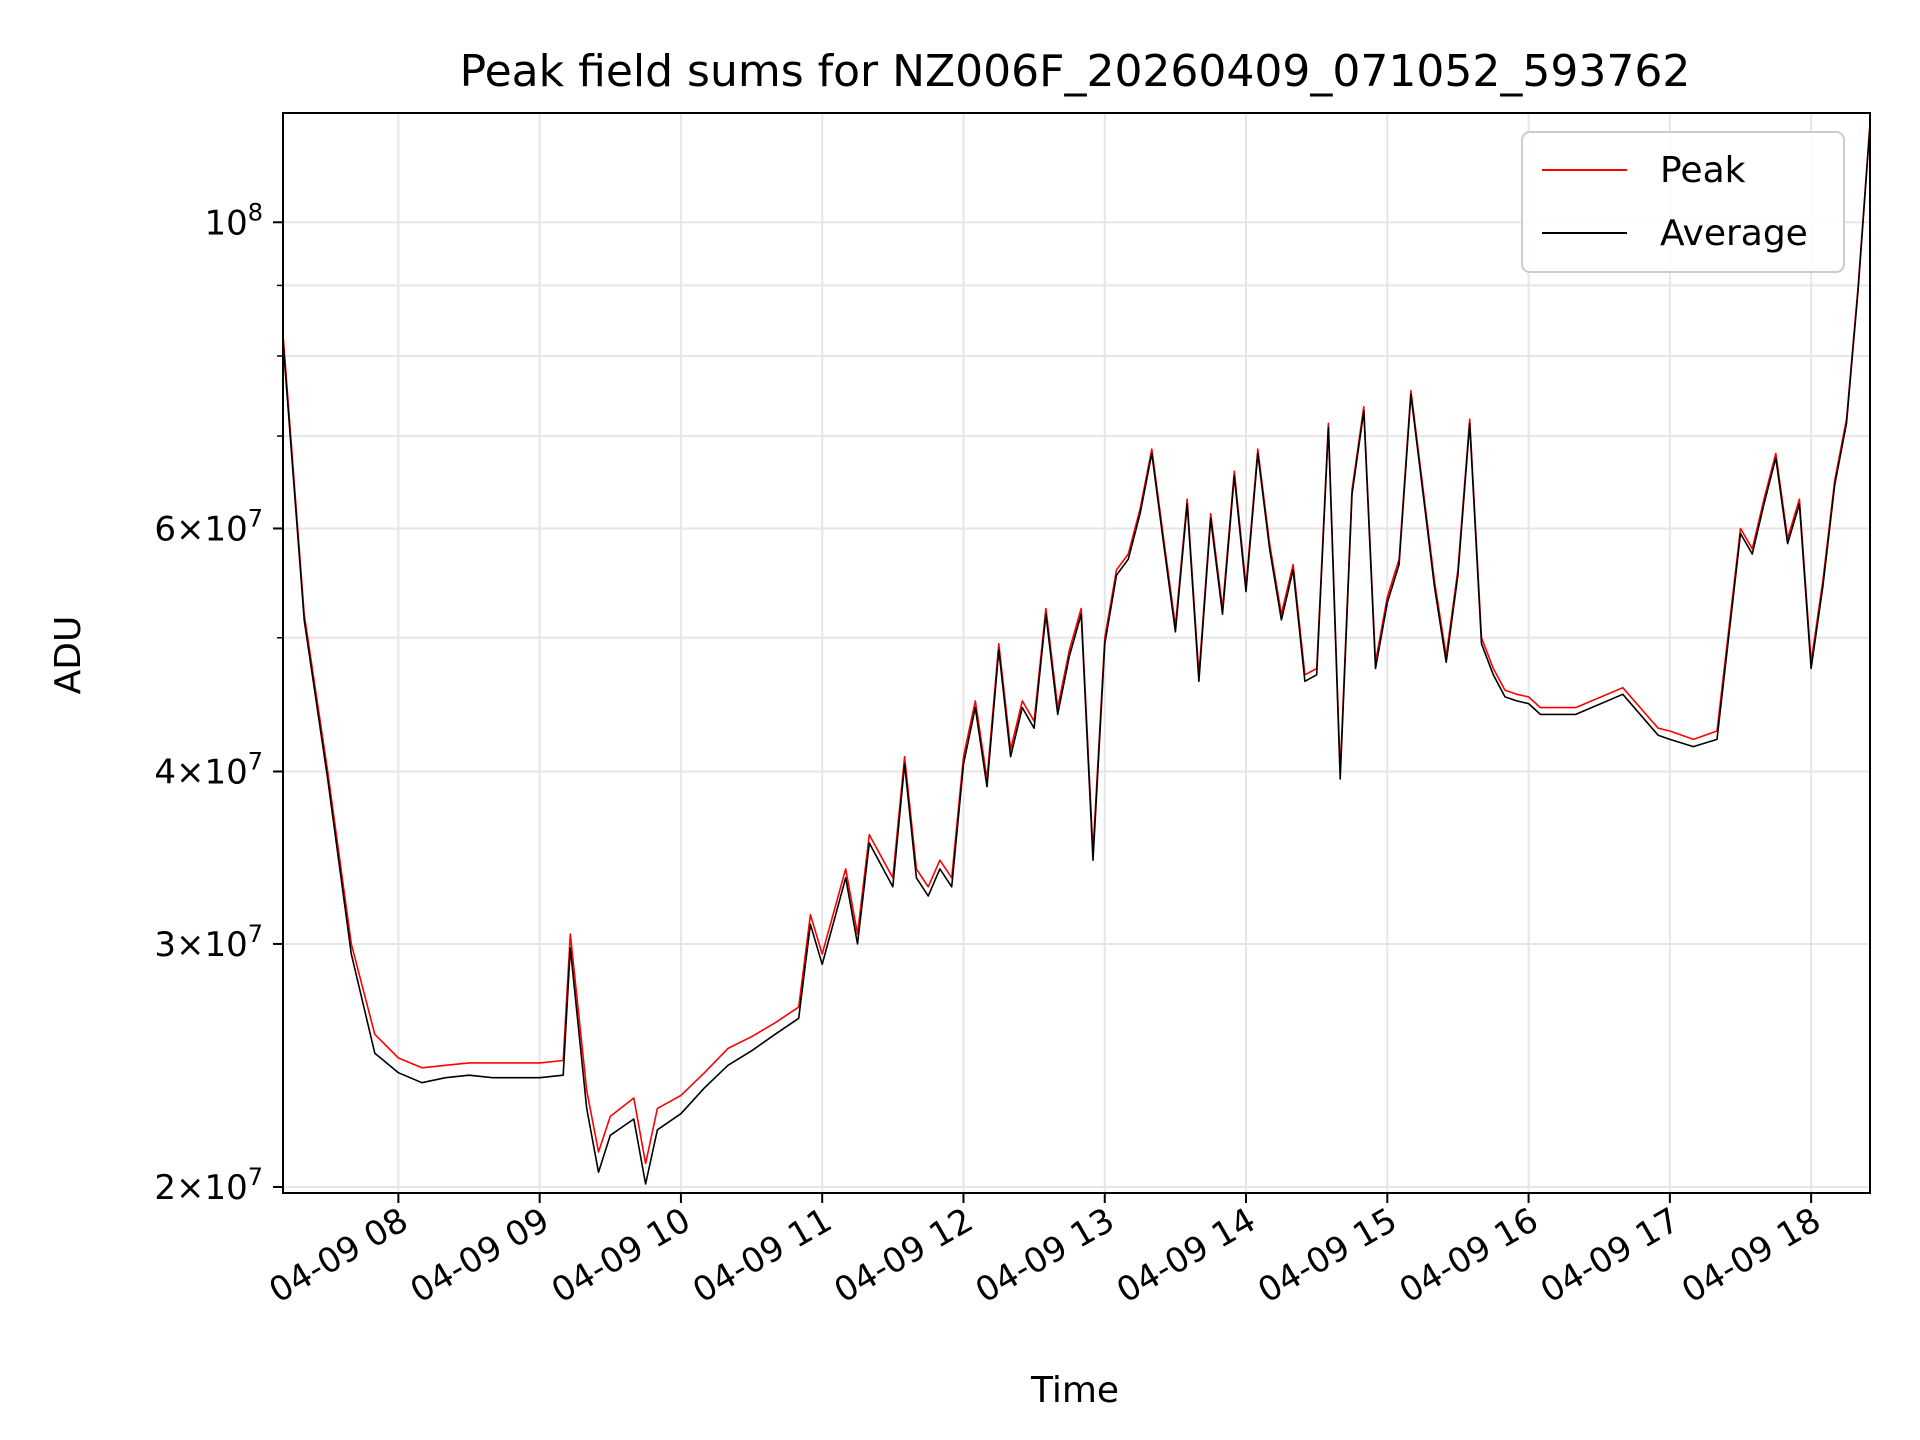 This screenshot has width=1920, height=1440. Describe the element at coordinates (1734, 233) in the screenshot. I see `legend-label-average: Average` at that location.